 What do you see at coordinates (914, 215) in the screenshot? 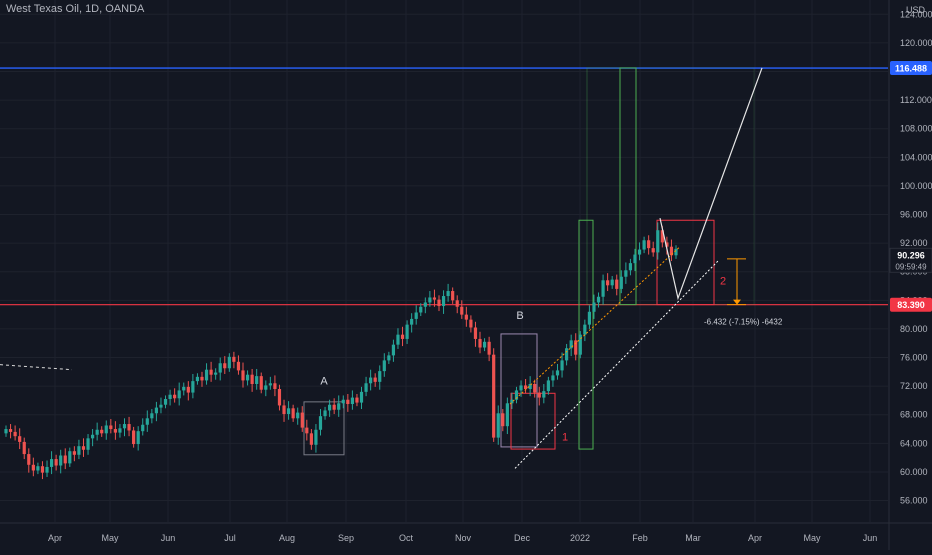
I see `y-tick-label: 96.000` at bounding box center [914, 215].